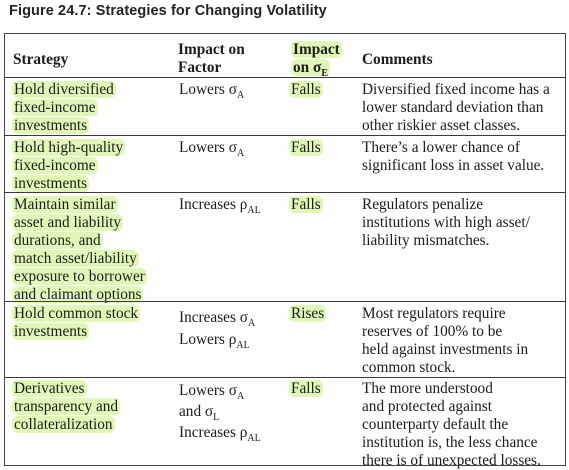 This screenshot has height=470, width=569. I want to click on row-2-impact-factor-line-1: Lowers σA, so click(212, 149).